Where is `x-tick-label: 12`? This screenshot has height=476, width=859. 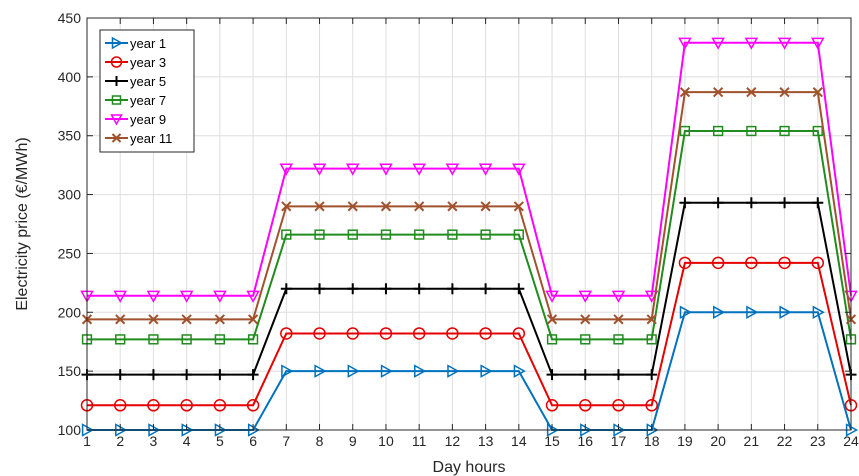
x-tick-label: 12 is located at coordinates (453, 441).